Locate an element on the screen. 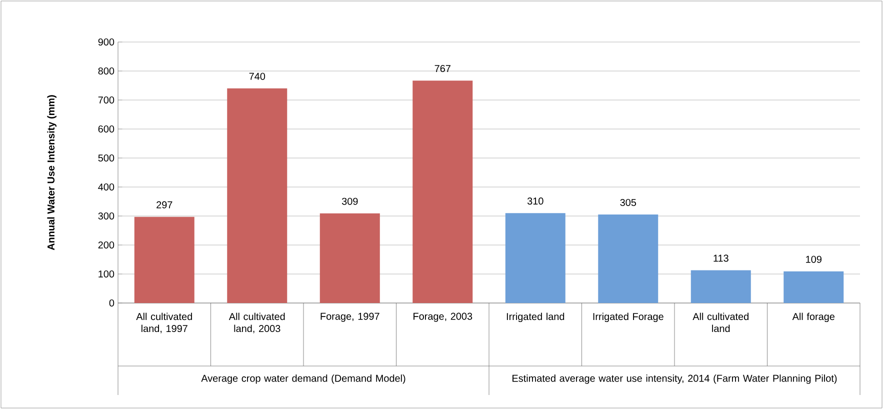 Image resolution: width=883 pixels, height=409 pixels. y-axis-title: Annual Water Use Intensity (mm) is located at coordinates (51, 172).